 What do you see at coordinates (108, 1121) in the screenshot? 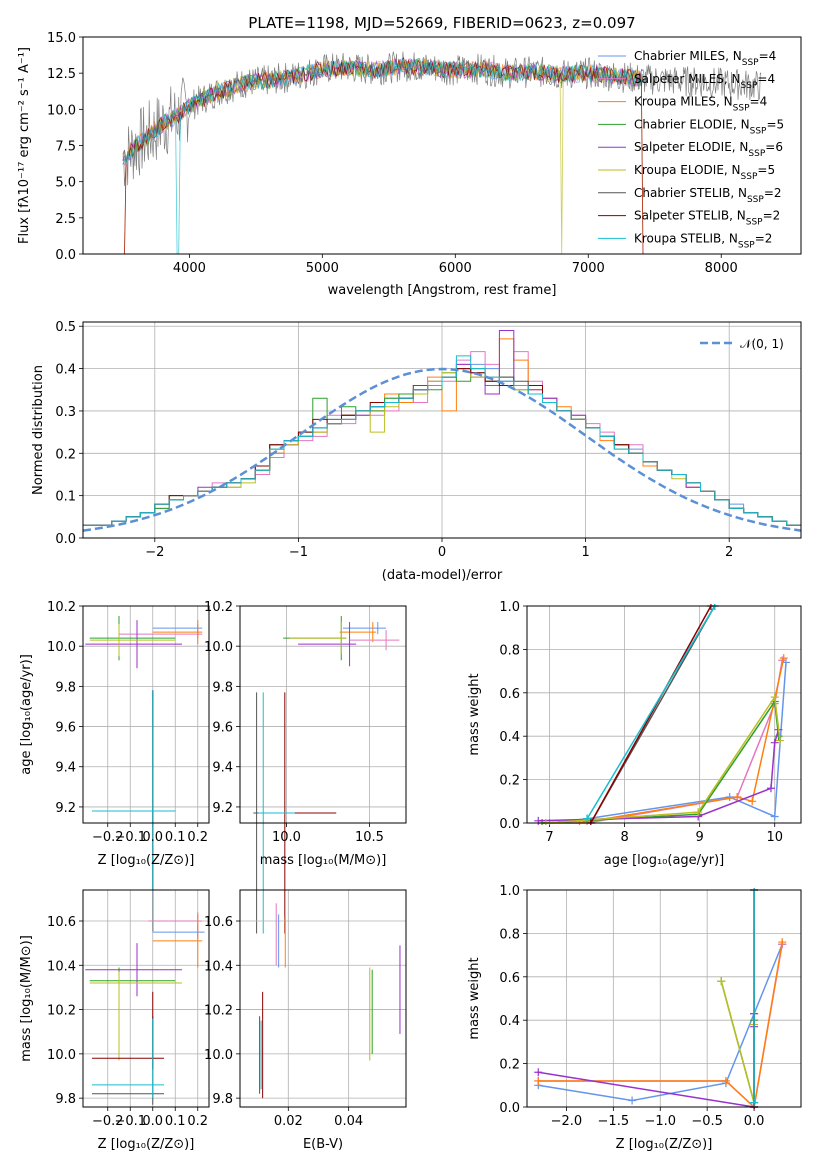
I see `x-tick-label: −0.2` at bounding box center [108, 1121].